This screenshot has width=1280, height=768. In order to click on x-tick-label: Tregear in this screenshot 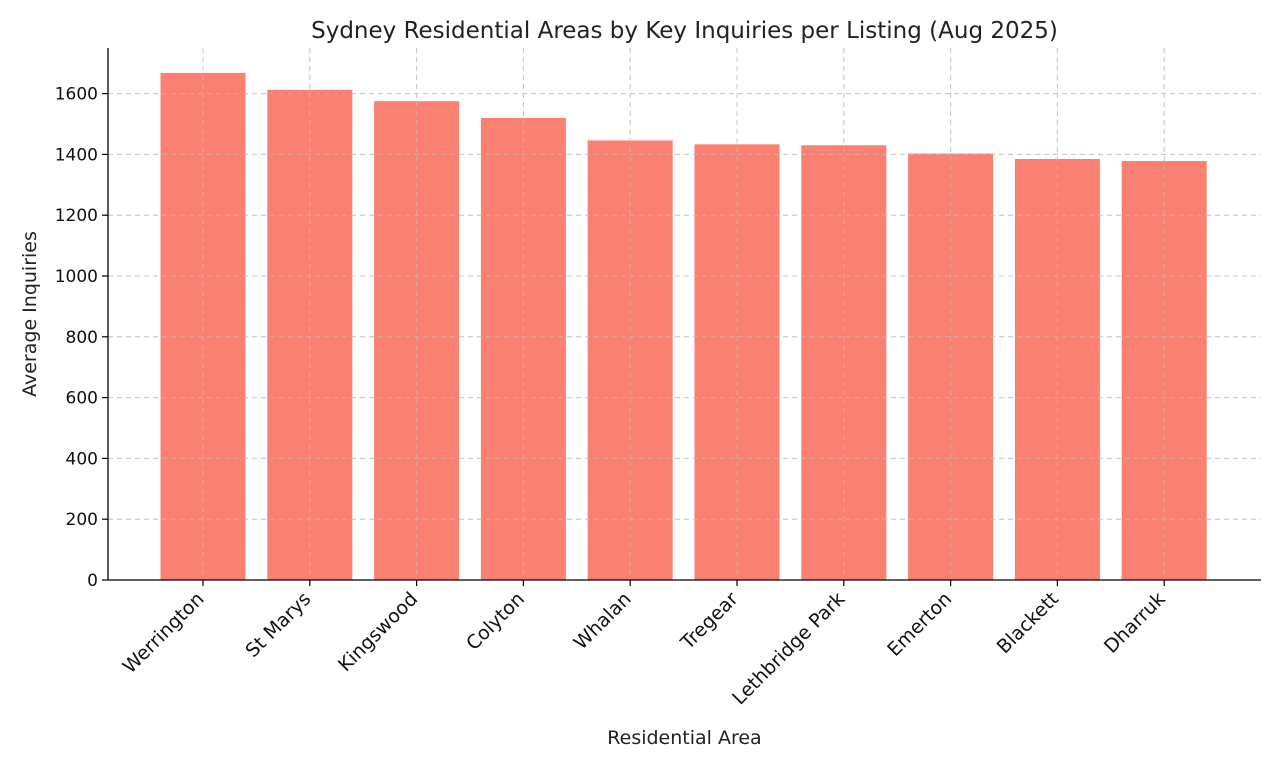, I will do `click(709, 621)`.